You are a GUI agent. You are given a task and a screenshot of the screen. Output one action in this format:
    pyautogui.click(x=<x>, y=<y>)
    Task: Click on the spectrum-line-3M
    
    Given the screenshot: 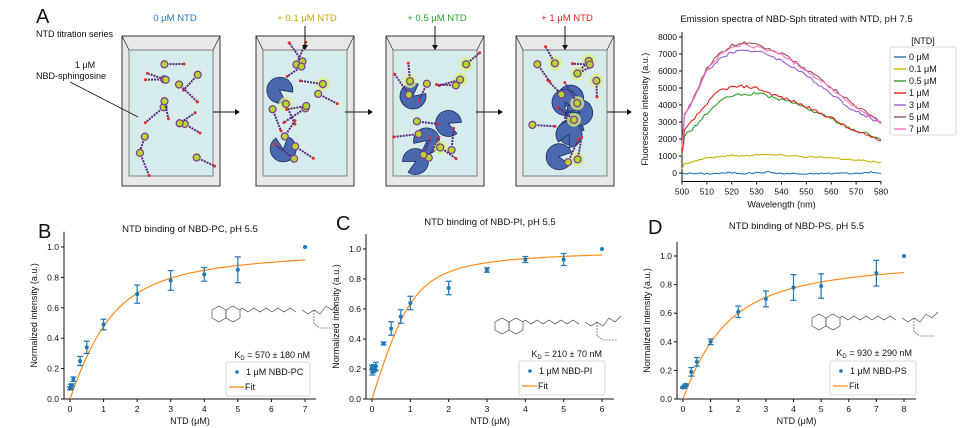 What is the action you would take?
    pyautogui.click(x=781, y=98)
    